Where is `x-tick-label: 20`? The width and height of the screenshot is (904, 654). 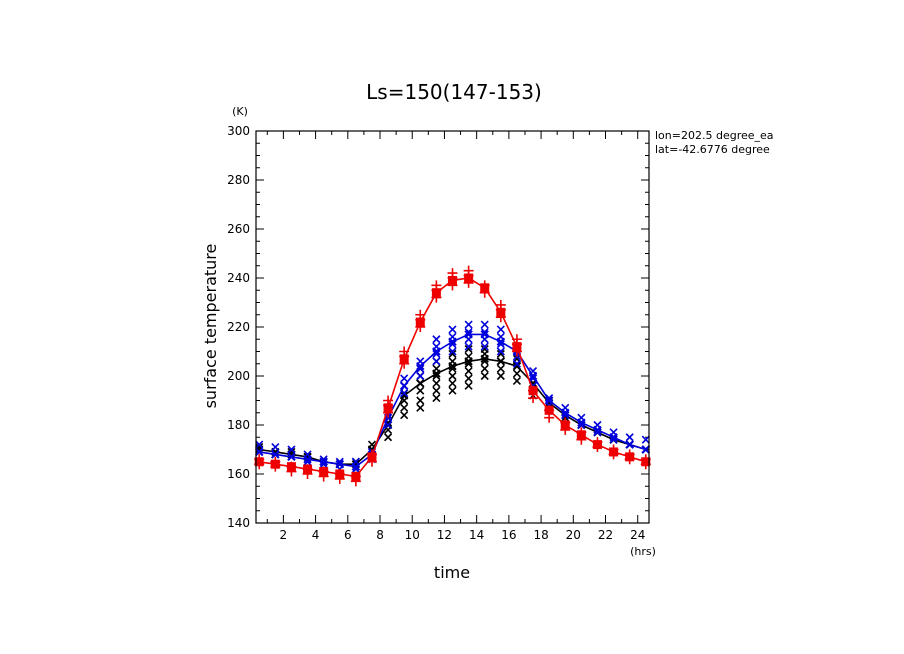 x-tick-label: 20 is located at coordinates (573, 535).